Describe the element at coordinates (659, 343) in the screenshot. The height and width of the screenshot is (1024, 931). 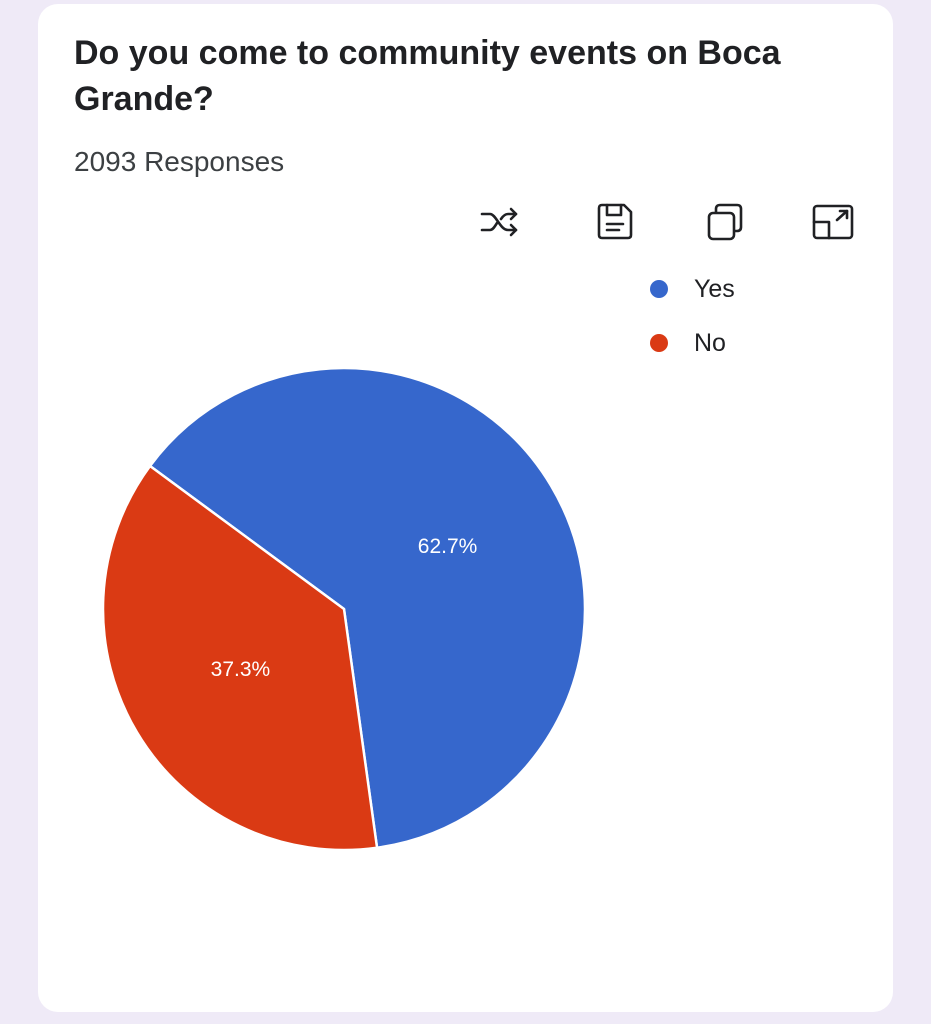
I see `legend-swatch-no` at that location.